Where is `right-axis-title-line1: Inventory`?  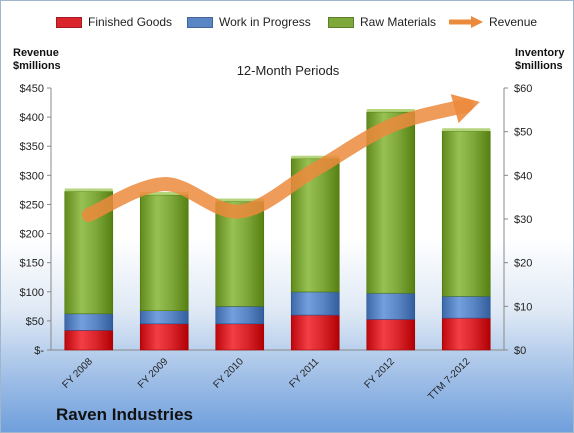 right-axis-title-line1: Inventory is located at coordinates (540, 53).